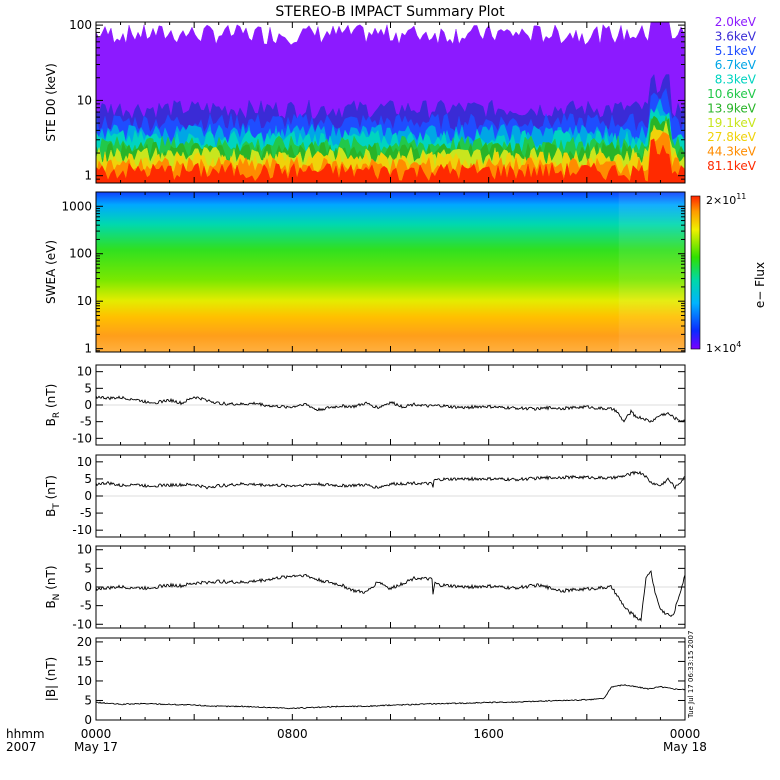  Describe the element at coordinates (488, 734) in the screenshot. I see `time-tick-label-2: 1600` at that location.